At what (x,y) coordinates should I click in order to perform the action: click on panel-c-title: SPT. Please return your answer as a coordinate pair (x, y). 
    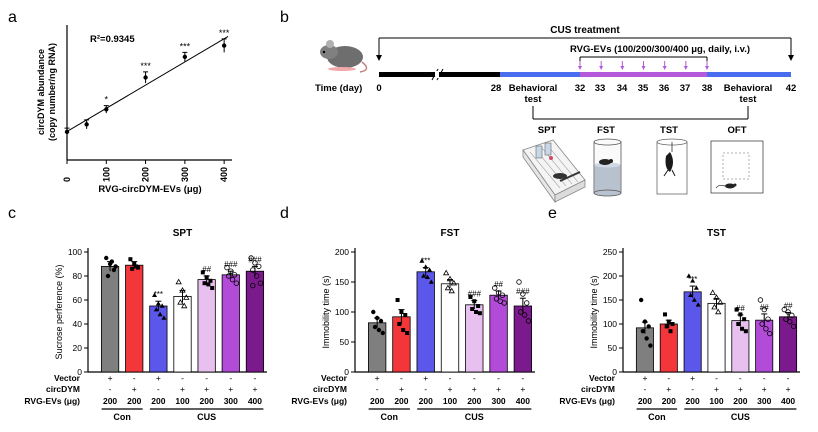
    Looking at the image, I should click on (182, 233).